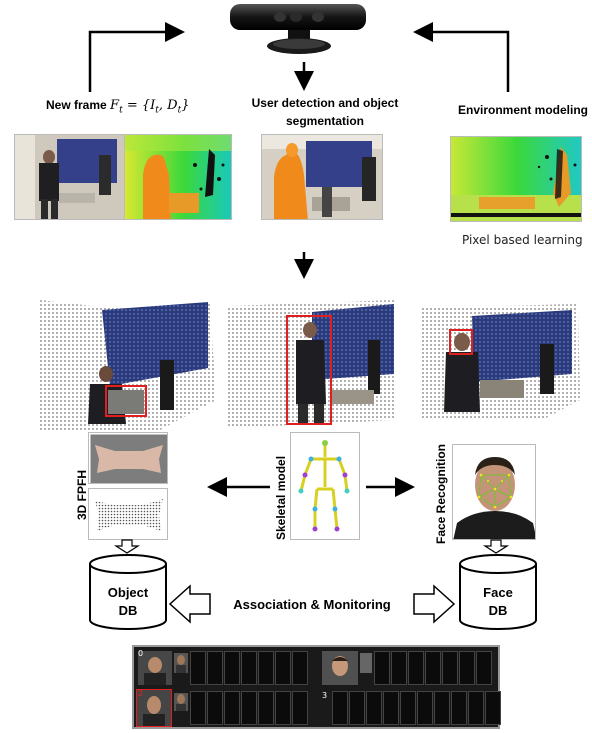 This screenshot has height=733, width=592. I want to click on skeleton-image, so click(325, 486).